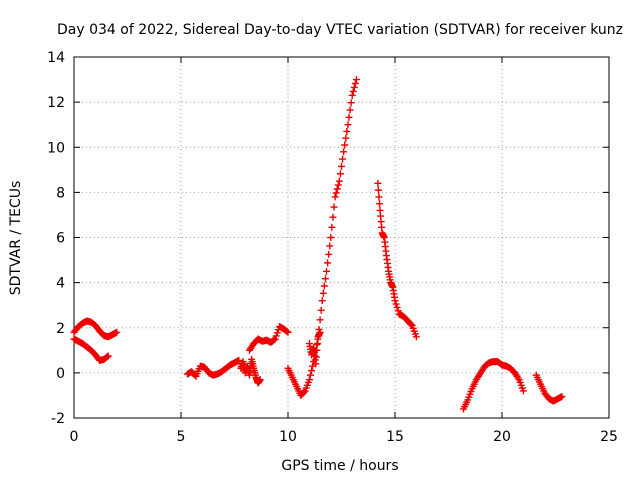 This screenshot has height=480, width=640. What do you see at coordinates (60, 284) in the screenshot?
I see `y-tick-label: 4` at bounding box center [60, 284].